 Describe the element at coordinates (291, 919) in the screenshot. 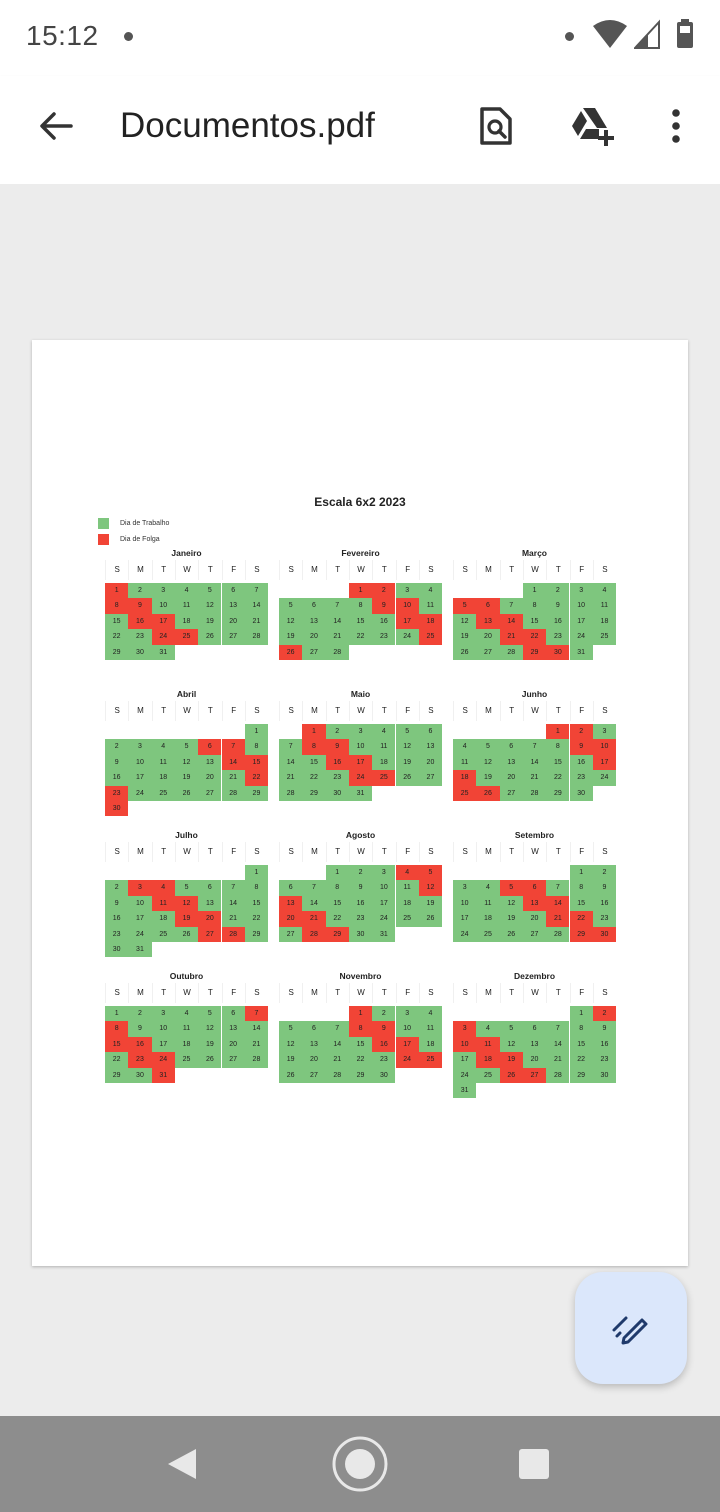

I see `day-cell-off: 20` at that location.